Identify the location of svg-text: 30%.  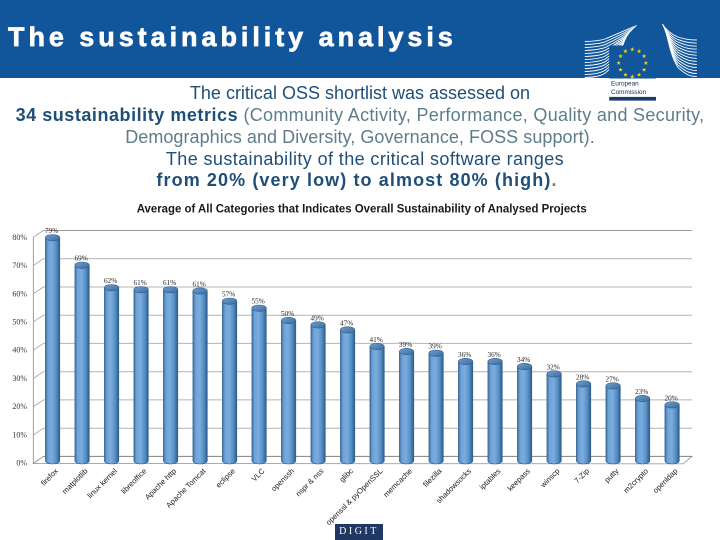
(19, 378).